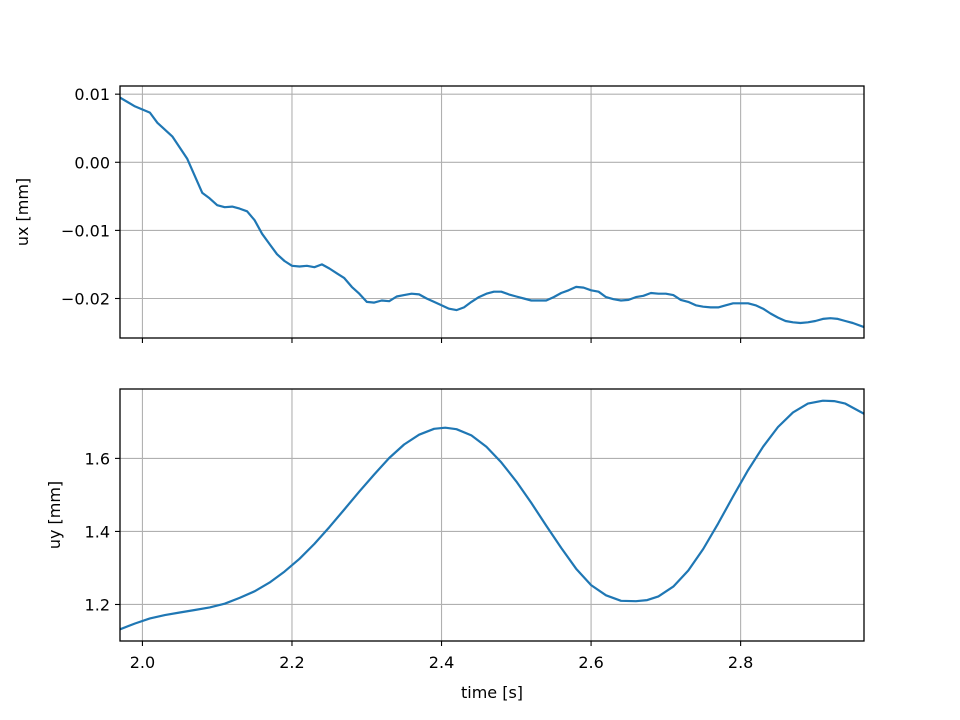 The image size is (960, 720). What do you see at coordinates (492, 692) in the screenshot?
I see `uy-x-axis-label: time [s]` at bounding box center [492, 692].